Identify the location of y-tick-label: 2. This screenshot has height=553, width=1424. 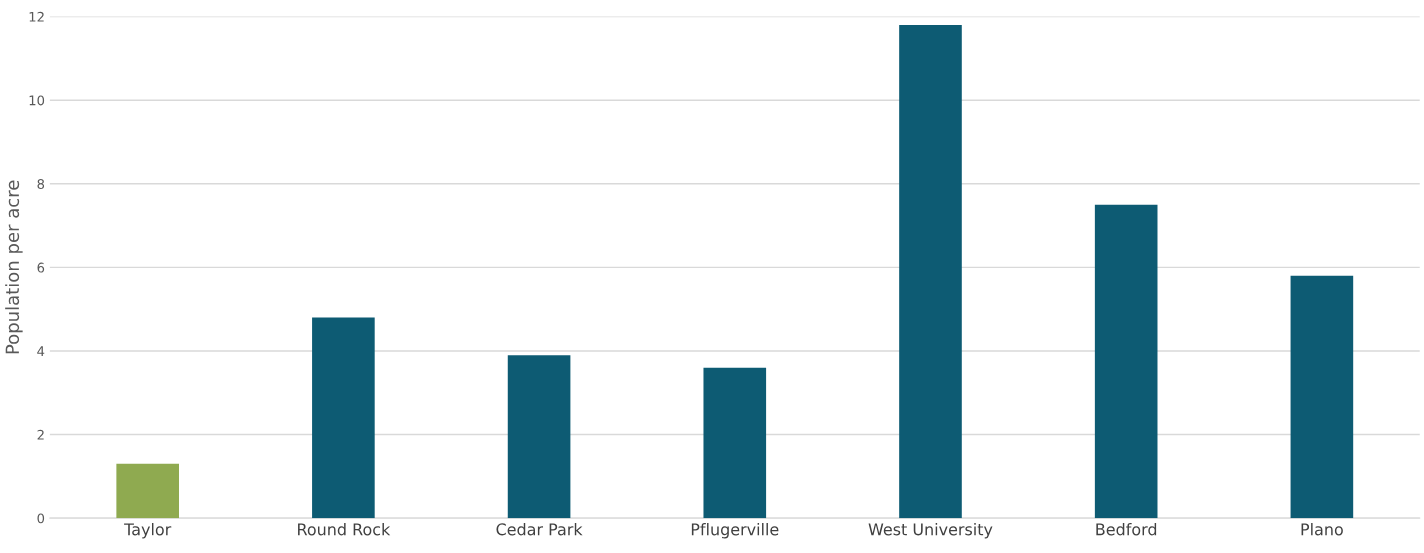
(40, 434).